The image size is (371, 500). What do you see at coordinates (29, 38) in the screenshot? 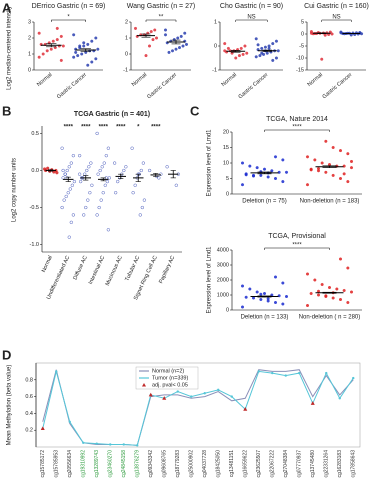
I see `y-tick-label: 2` at bounding box center [29, 38].